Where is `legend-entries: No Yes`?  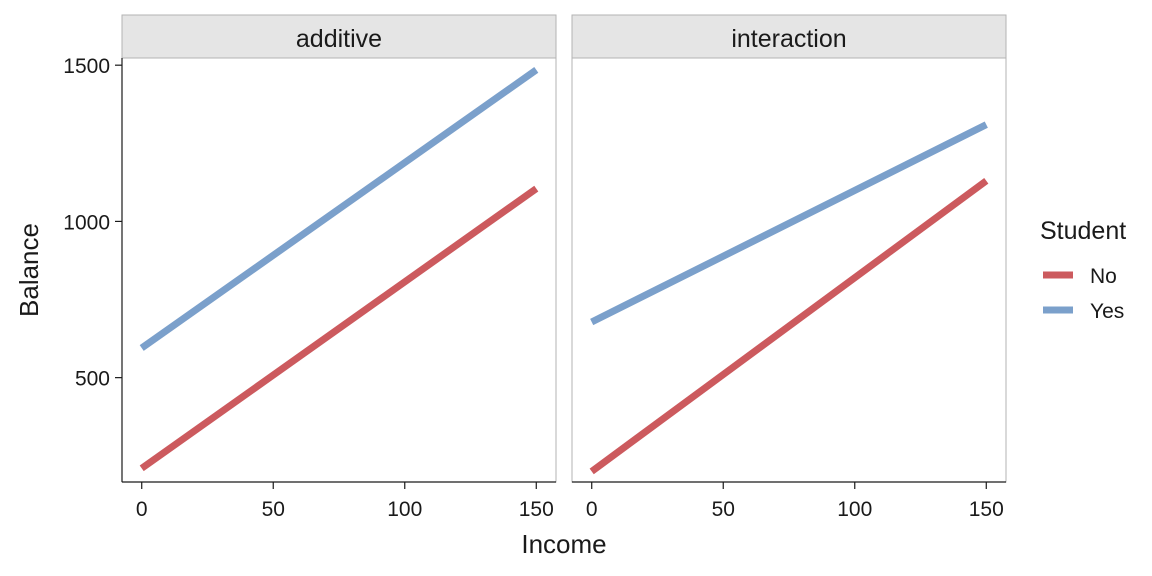
legend-entries: No Yes is located at coordinates (1083, 294).